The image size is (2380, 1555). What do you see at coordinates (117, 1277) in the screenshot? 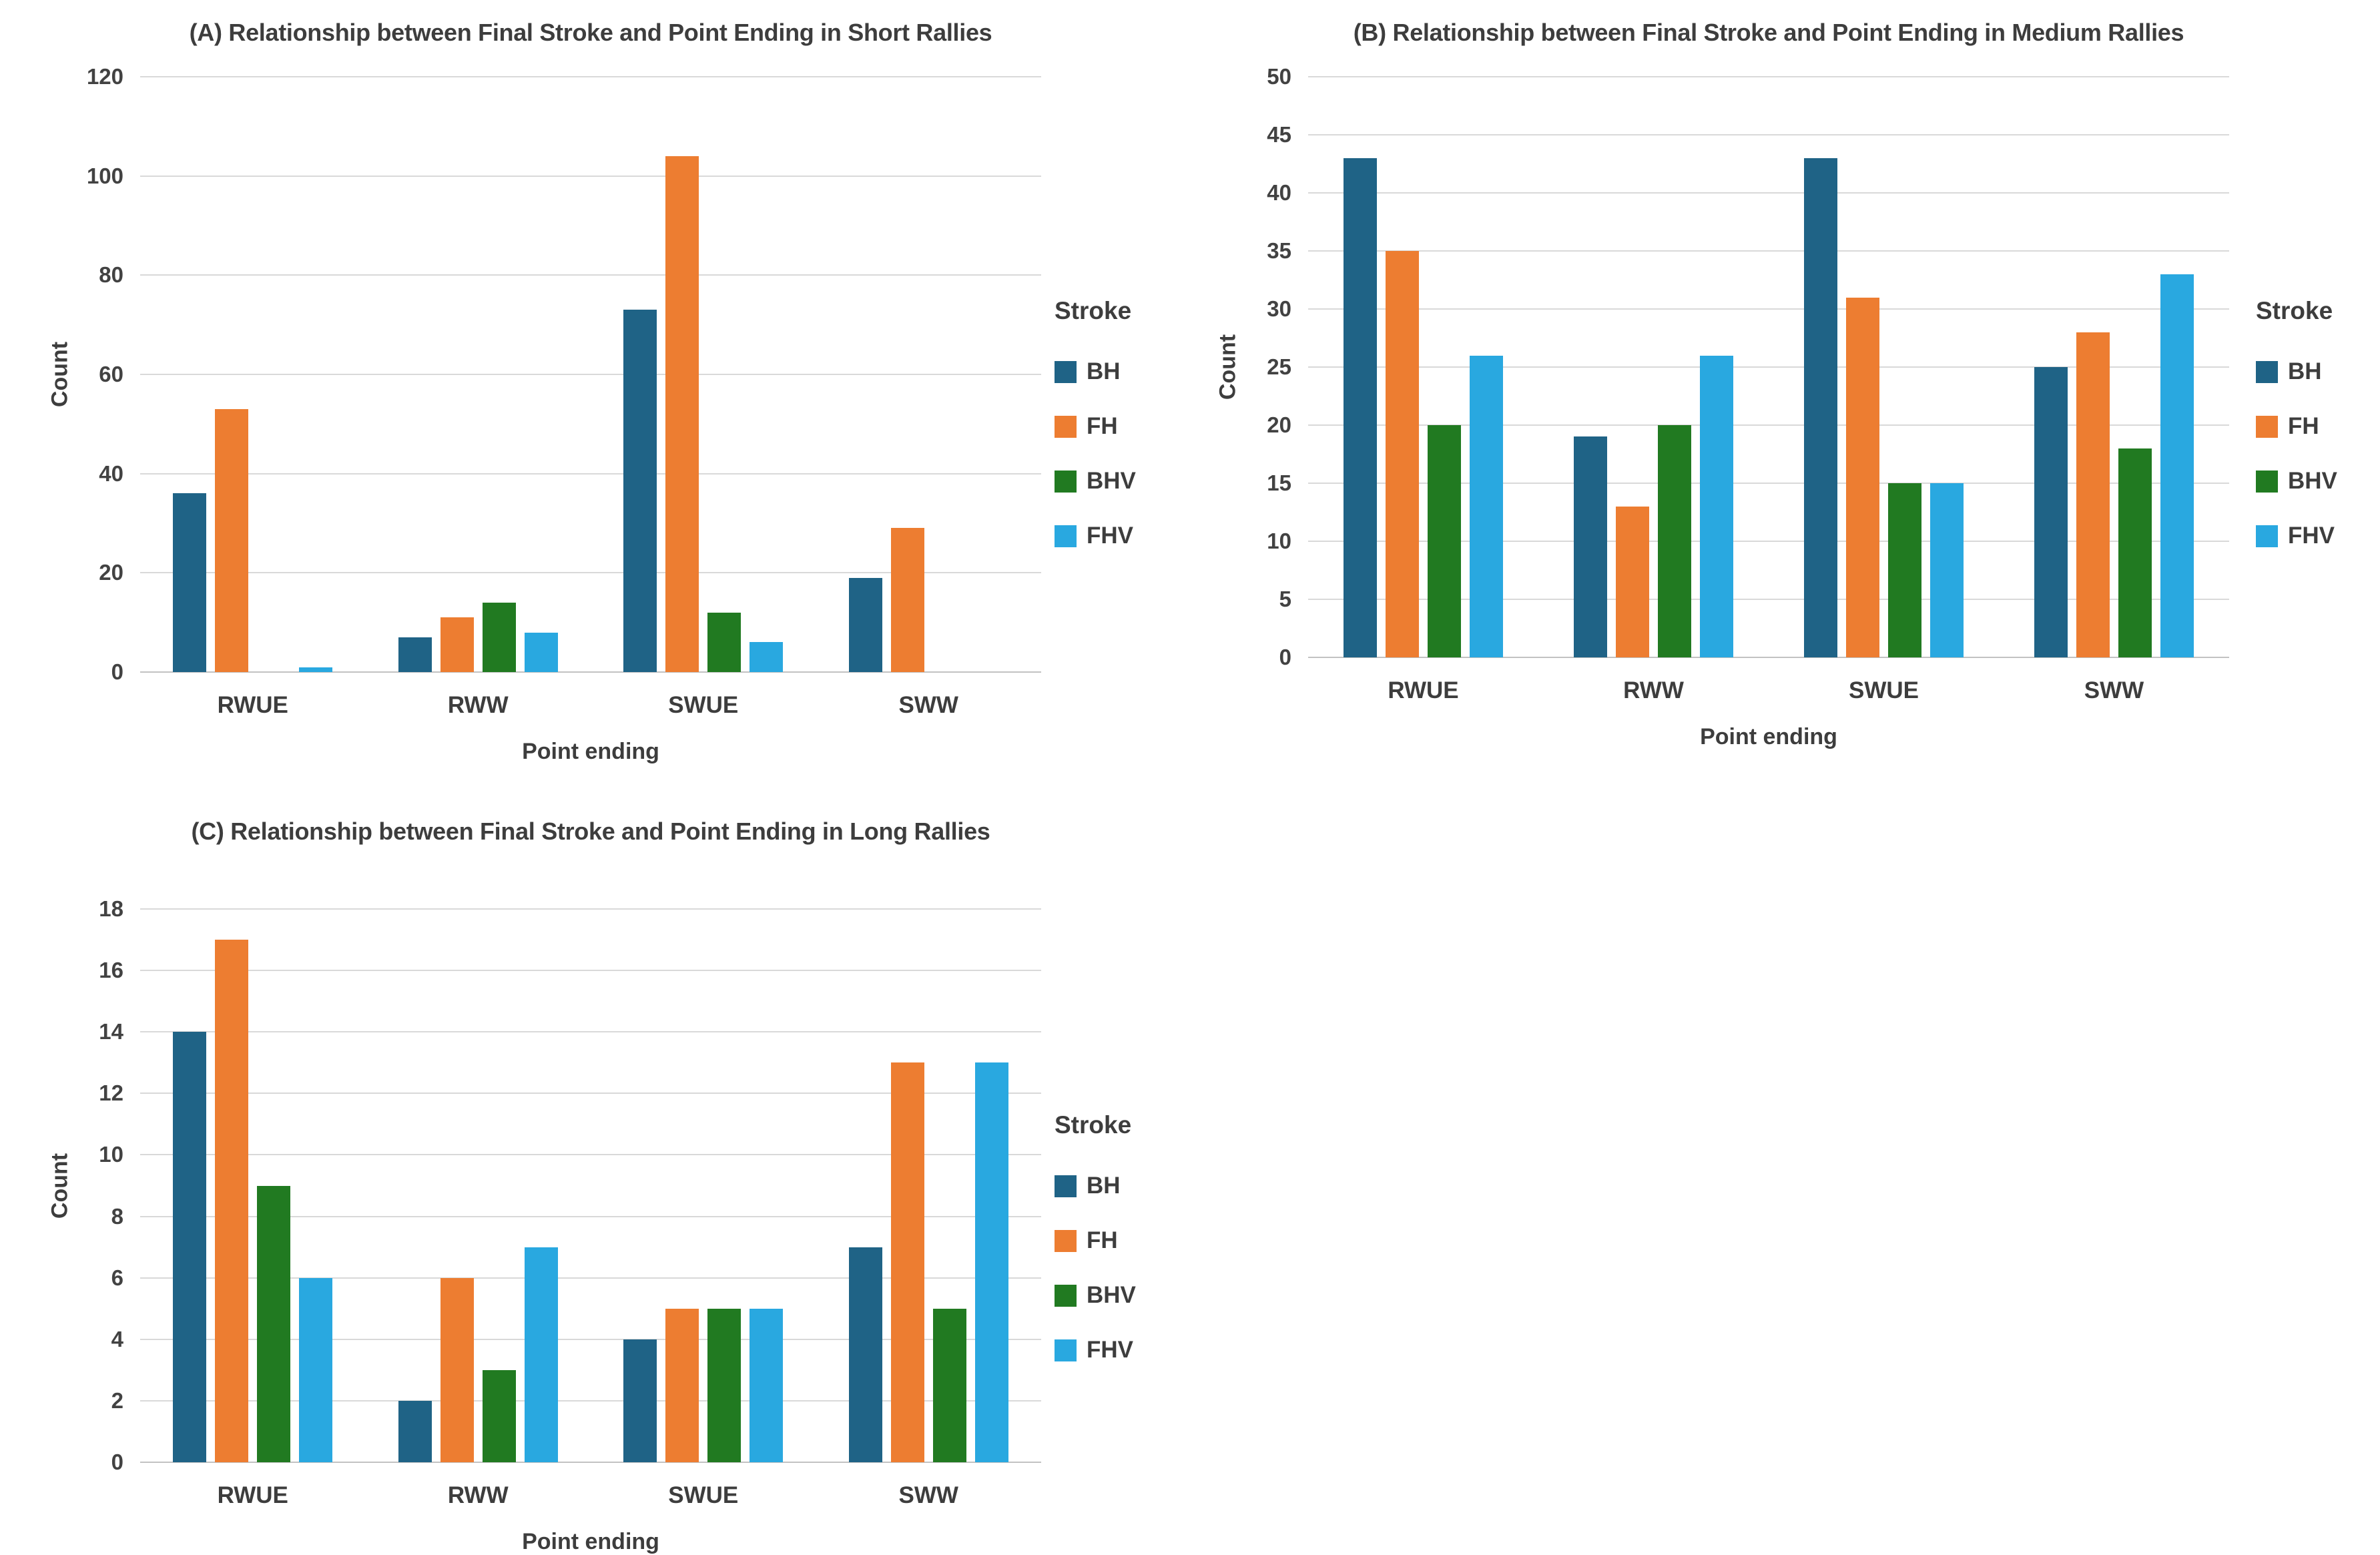
I see `y-tick-label: 6` at bounding box center [117, 1277].